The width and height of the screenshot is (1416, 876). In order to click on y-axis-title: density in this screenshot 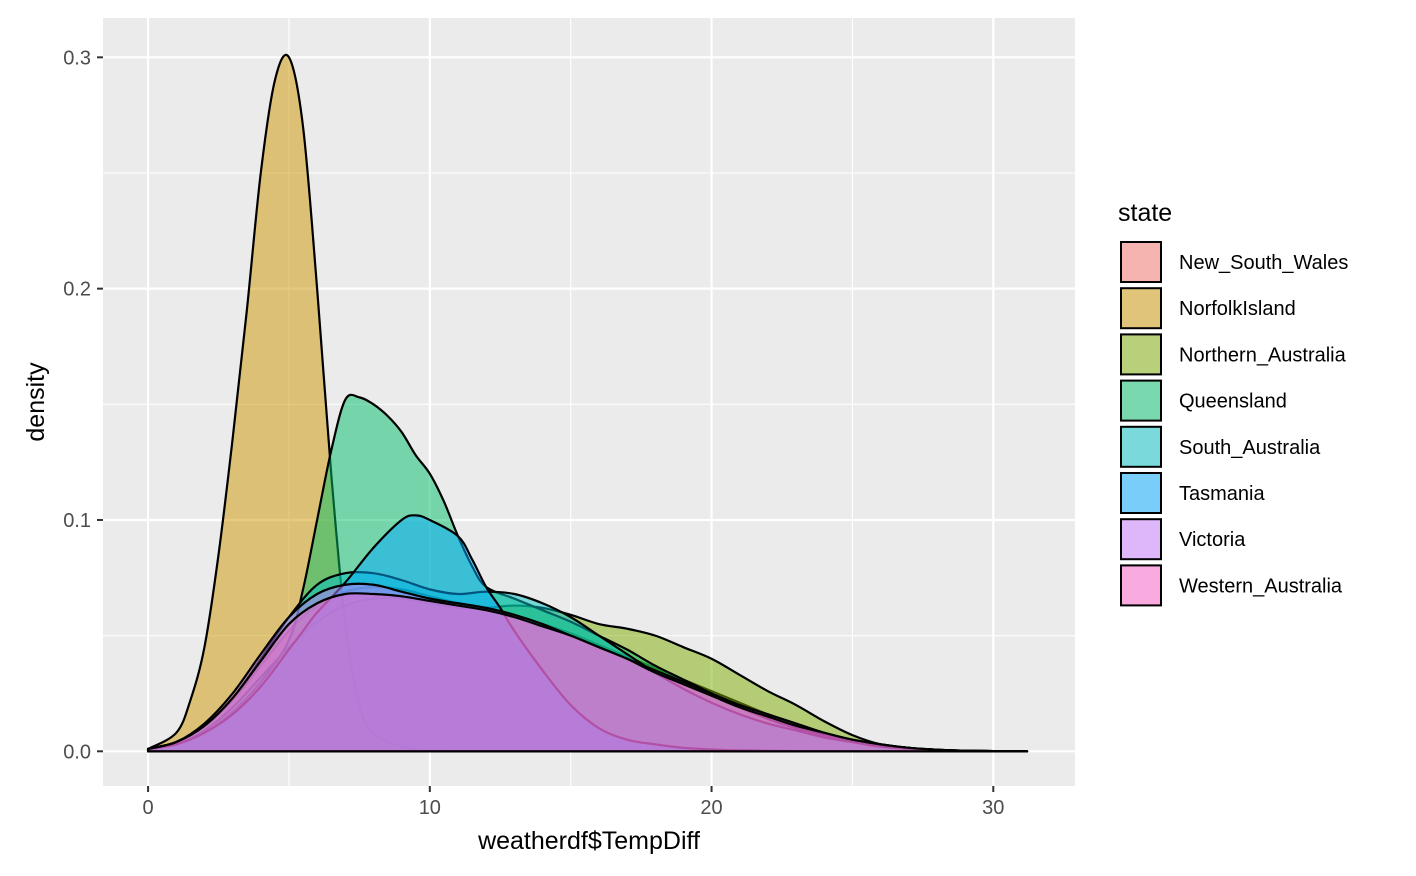, I will do `click(36, 402)`.